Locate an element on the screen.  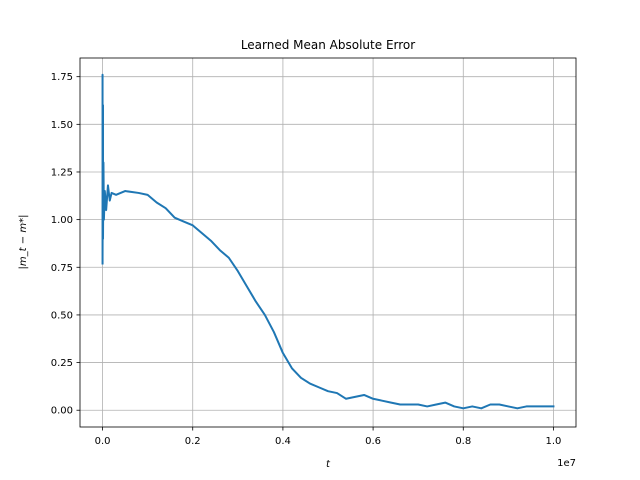
y-tick-label: 0.25 is located at coordinates (62, 363).